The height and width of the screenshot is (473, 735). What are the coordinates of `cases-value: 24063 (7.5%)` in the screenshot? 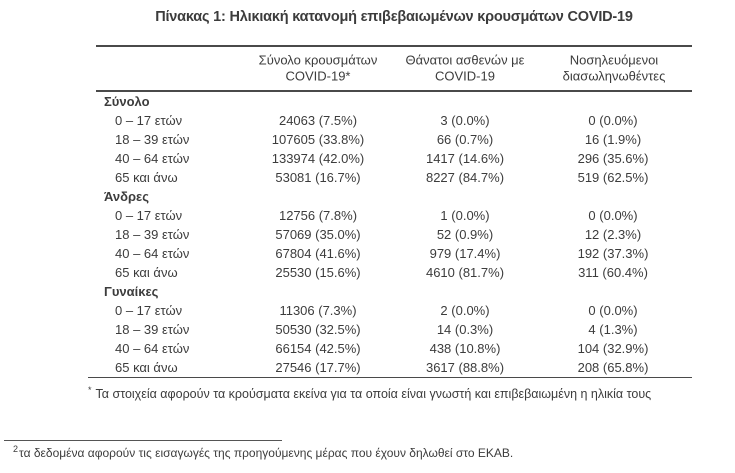 It's located at (318, 120).